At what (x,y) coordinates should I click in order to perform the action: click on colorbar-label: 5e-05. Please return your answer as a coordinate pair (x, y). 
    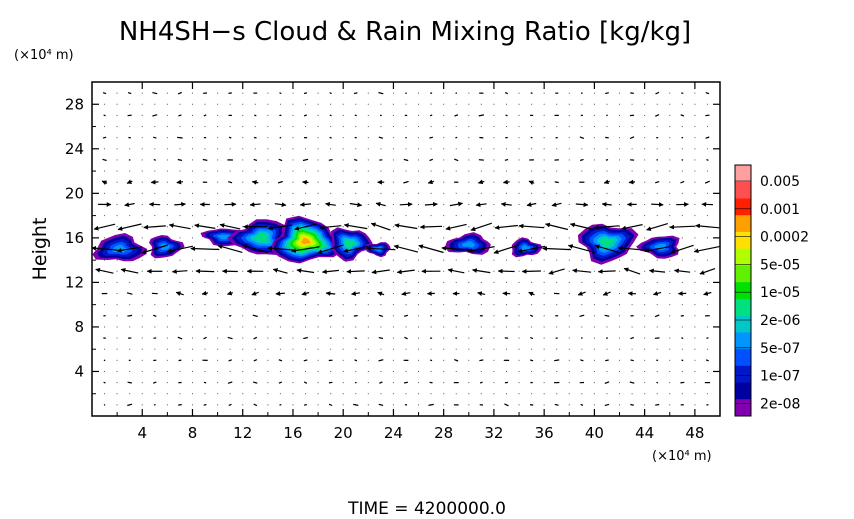
    Looking at the image, I should click on (780, 265).